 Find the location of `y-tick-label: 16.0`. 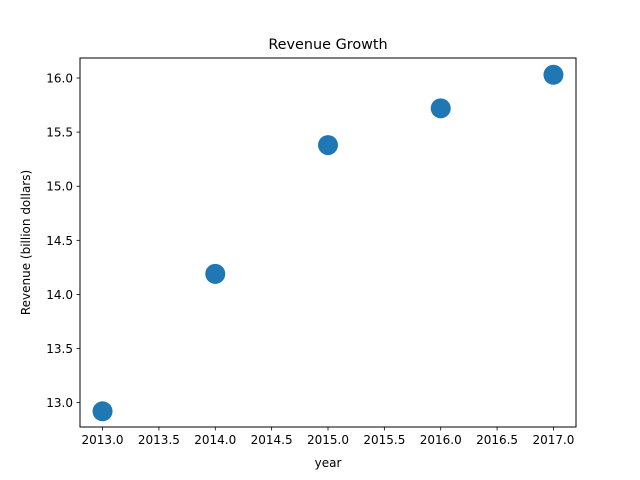

y-tick-label: 16.0 is located at coordinates (59, 79).